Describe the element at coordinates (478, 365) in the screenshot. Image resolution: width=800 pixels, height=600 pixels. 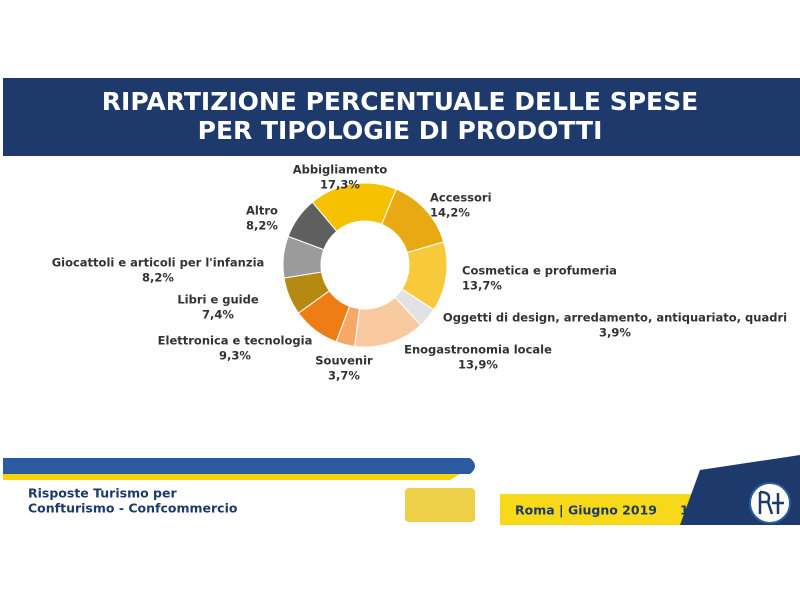
I see `value-label: 13,9%` at that location.